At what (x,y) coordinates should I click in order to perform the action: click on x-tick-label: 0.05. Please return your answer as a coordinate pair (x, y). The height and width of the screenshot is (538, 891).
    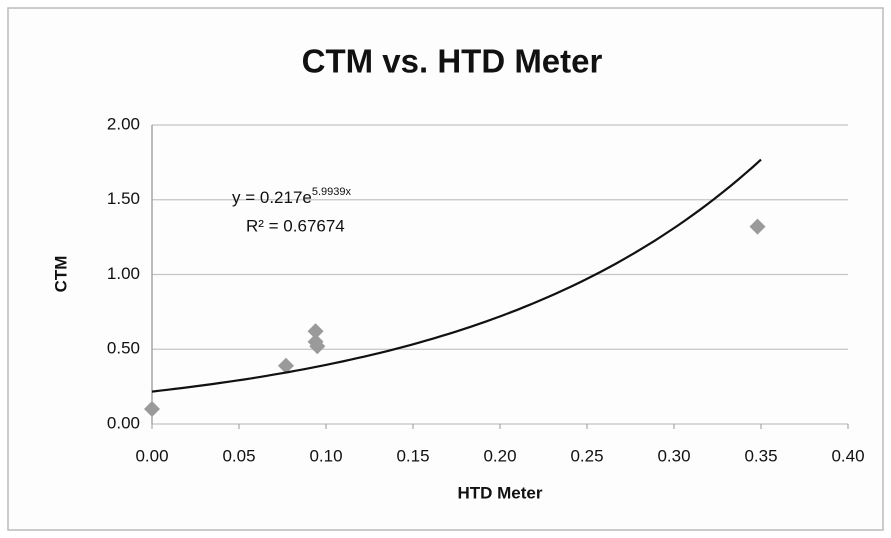
    Looking at the image, I should click on (238, 455).